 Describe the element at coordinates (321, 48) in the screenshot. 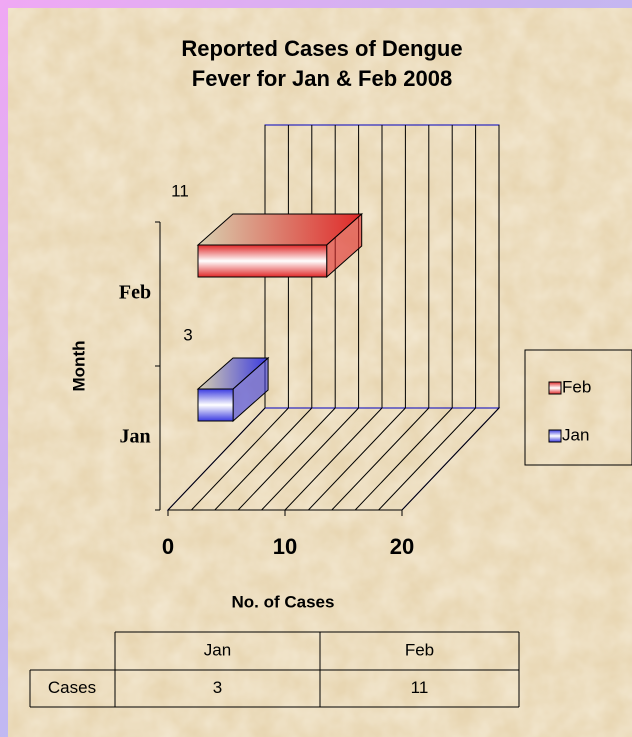

I see `chart-title: Reported Cases of Dengue` at that location.